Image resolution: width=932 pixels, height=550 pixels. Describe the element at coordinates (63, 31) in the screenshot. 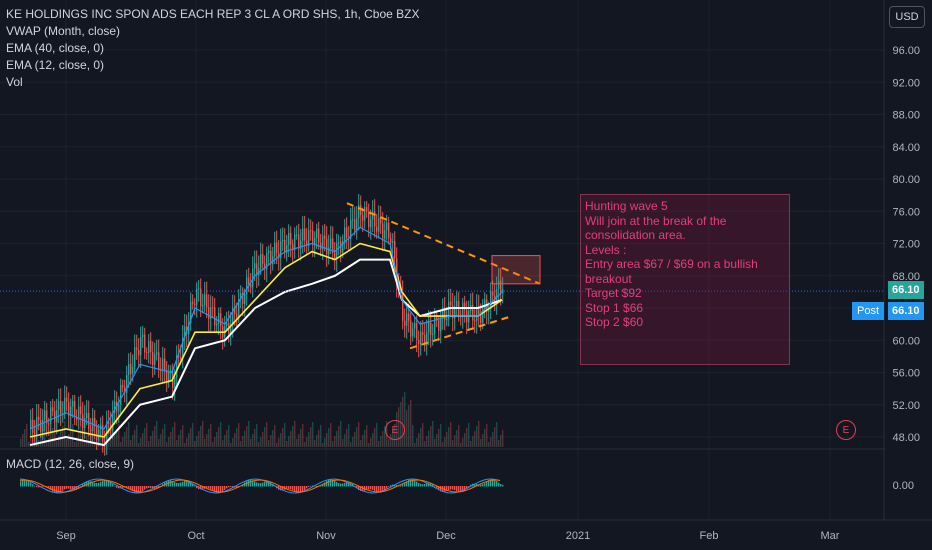

I see `legend-vwap: VWAP (Month, close)` at that location.